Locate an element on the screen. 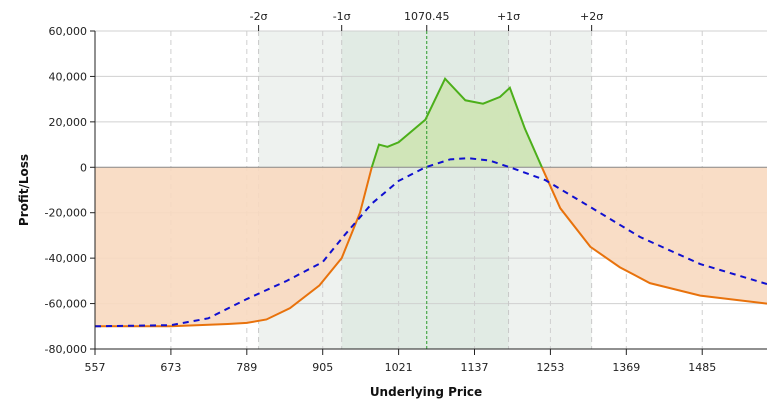 Image resolution: width=774 pixels, height=411 pixels. x-tick-label: 1485 is located at coordinates (702, 367).